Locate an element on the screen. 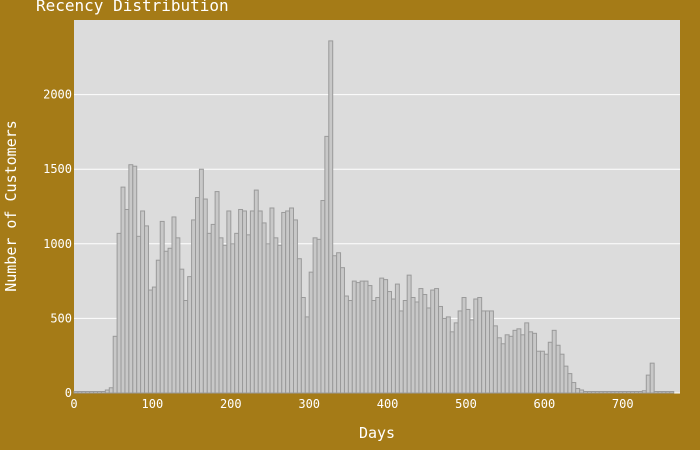 Image resolution: width=700 pixels, height=450 pixels. y-tick-label: 1500 is located at coordinates (57, 169).